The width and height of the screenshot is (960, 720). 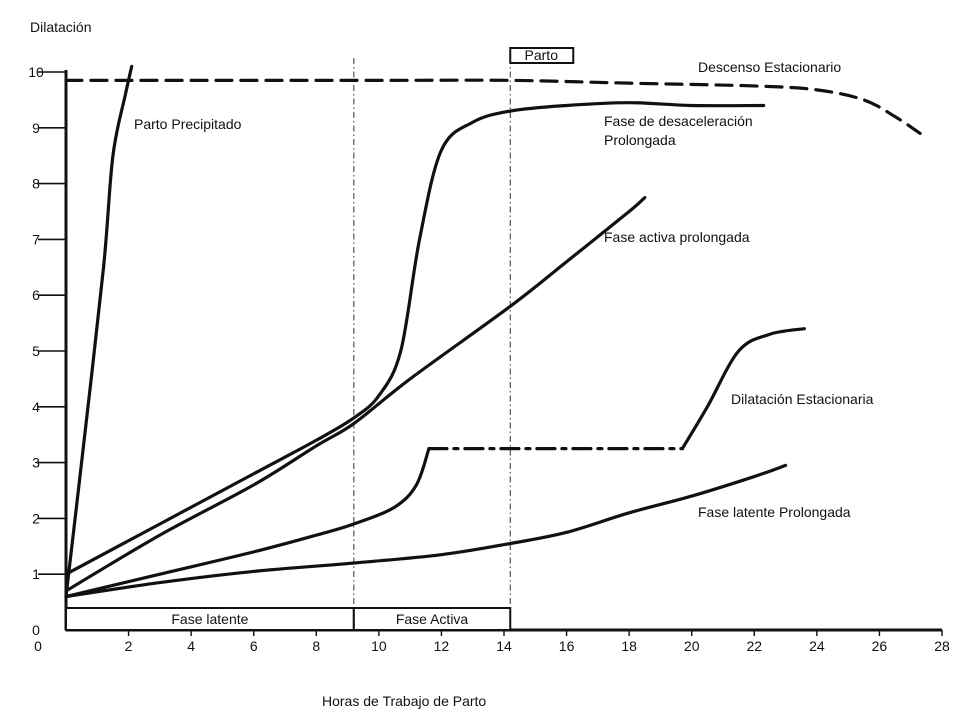 I want to click on x-tick-label: 24, so click(x=817, y=646).